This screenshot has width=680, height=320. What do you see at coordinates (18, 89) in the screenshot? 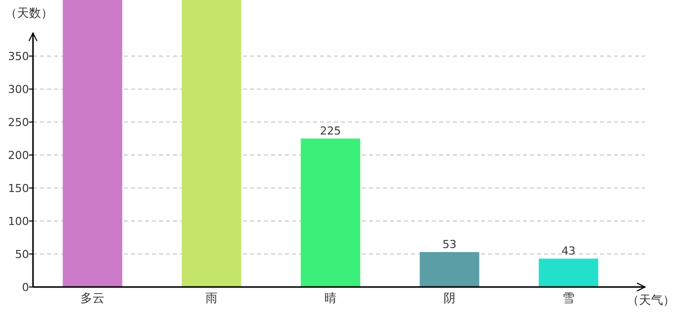
I see `y-tick-label: 300` at bounding box center [18, 89].